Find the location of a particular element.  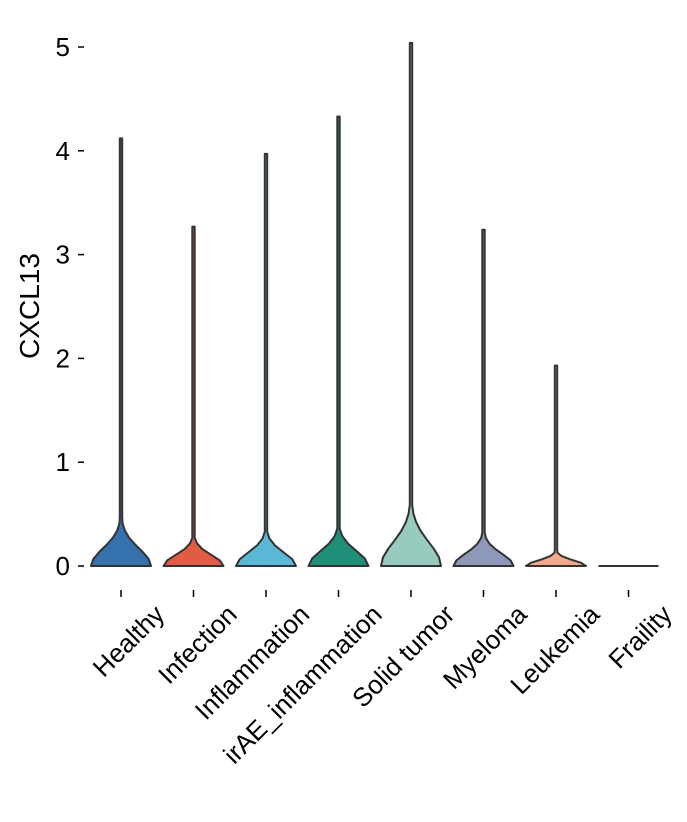

violin-inflammation is located at coordinates (266, 359).